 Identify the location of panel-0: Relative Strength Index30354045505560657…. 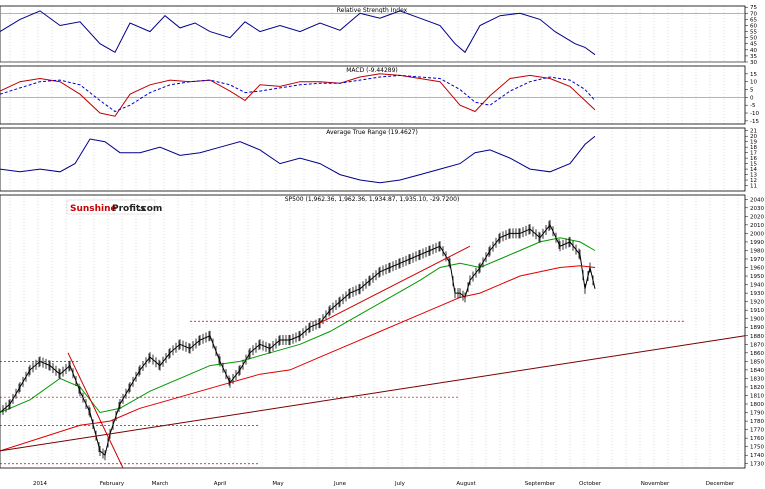
(378, 35).